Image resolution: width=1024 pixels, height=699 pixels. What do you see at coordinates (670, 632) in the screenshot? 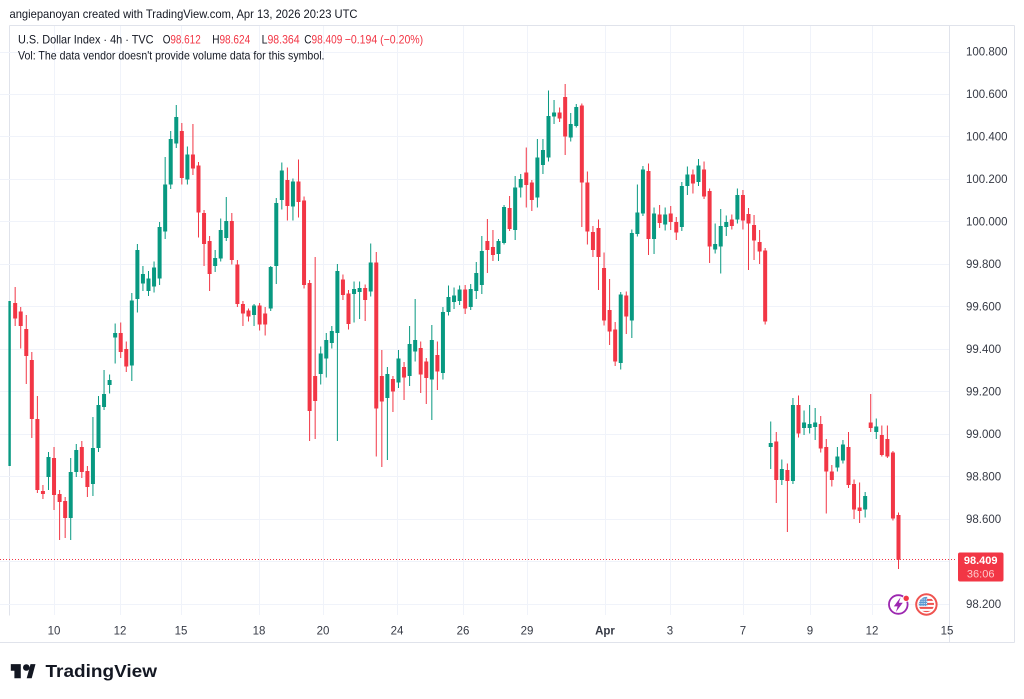
I see `svg-text: 3` at bounding box center [670, 632].